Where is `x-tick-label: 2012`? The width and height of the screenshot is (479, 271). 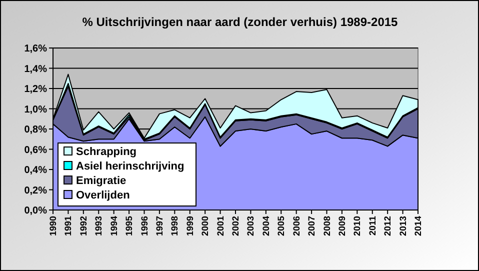
x-tick-label: 2012 is located at coordinates (387, 226).